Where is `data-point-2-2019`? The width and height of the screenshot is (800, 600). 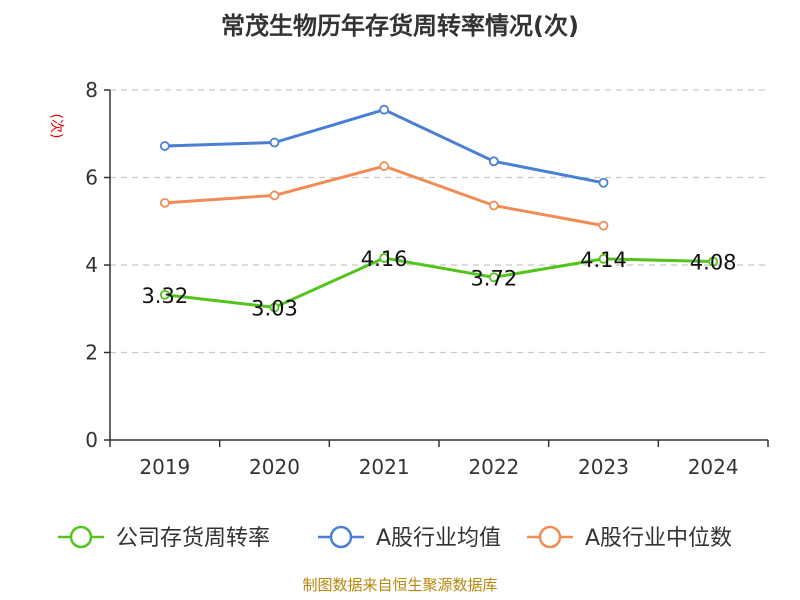 data-point-2-2019 is located at coordinates (164, 202).